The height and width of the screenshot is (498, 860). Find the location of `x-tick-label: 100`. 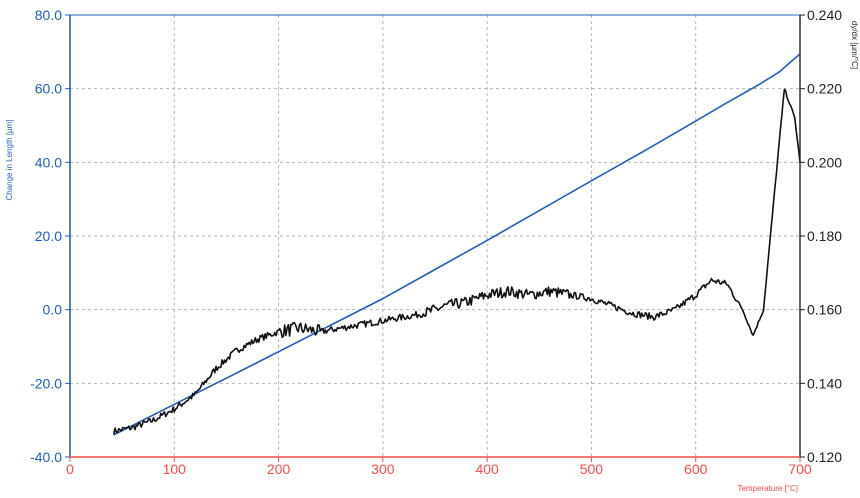

x-tick-label: 100 is located at coordinates (175, 469).